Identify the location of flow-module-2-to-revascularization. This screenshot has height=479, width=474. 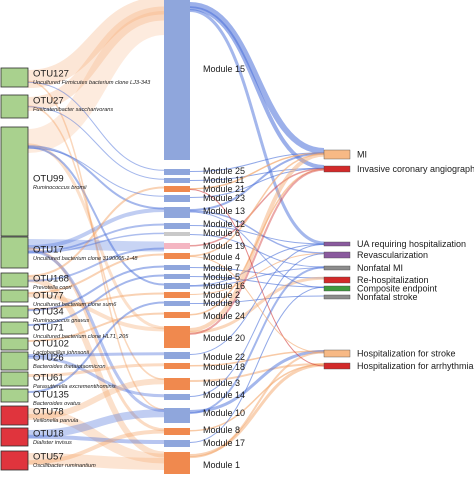
(257, 273).